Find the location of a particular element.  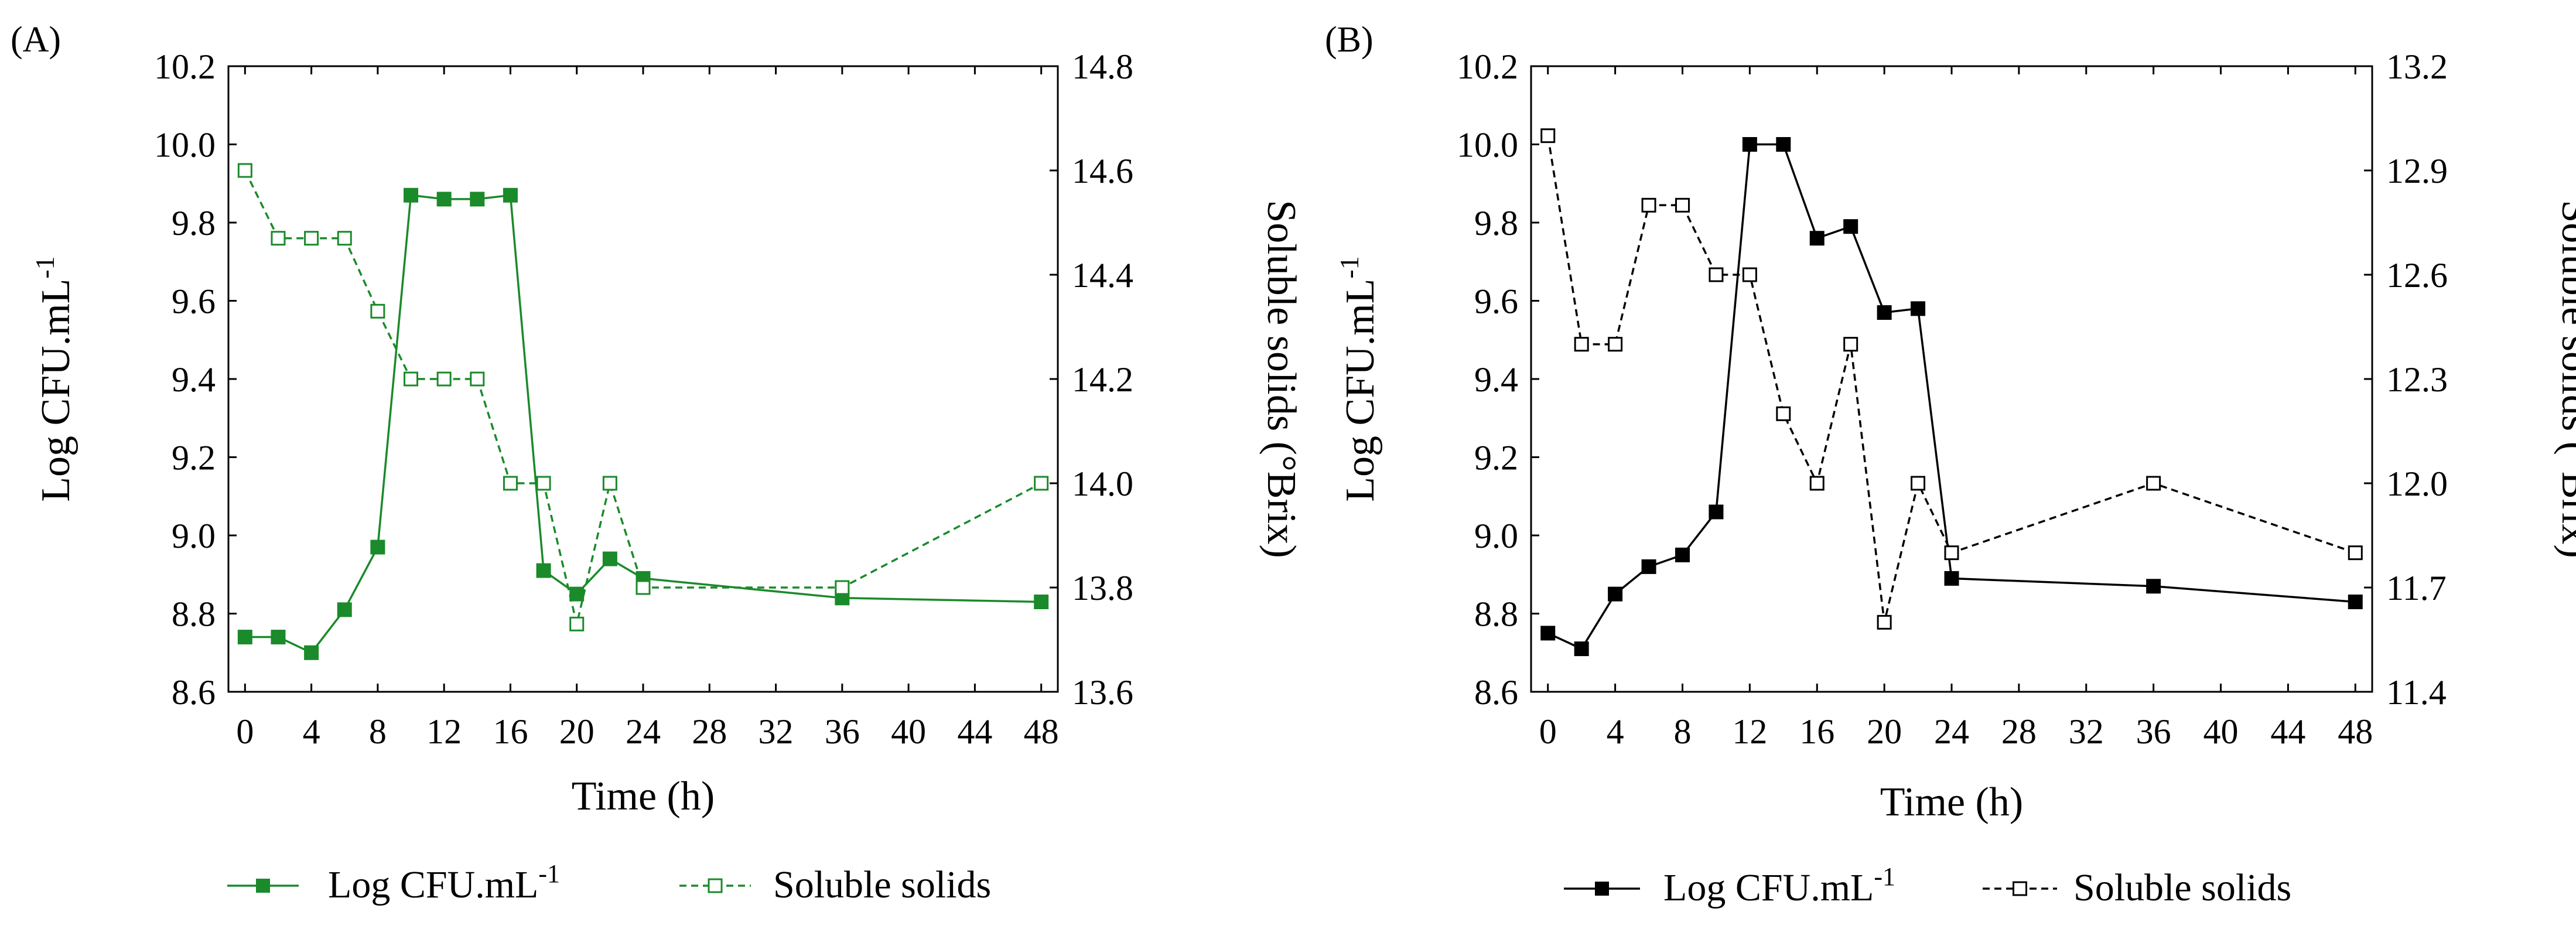

x-tick-label: 16 is located at coordinates (1817, 731).